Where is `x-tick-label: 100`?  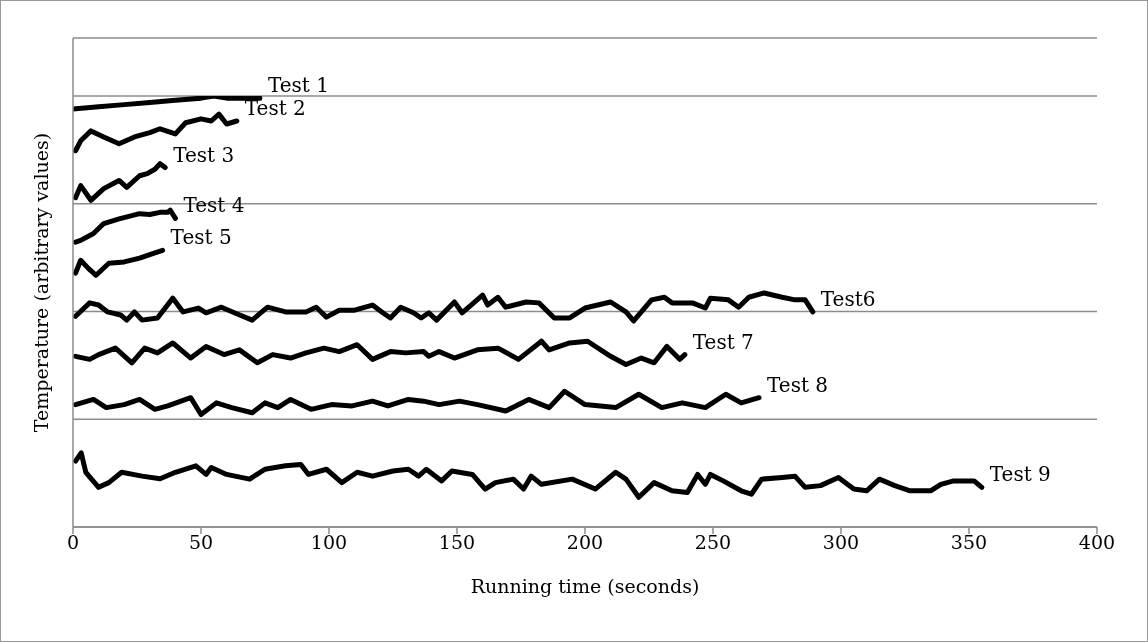
x-tick-label: 100 is located at coordinates (329, 542).